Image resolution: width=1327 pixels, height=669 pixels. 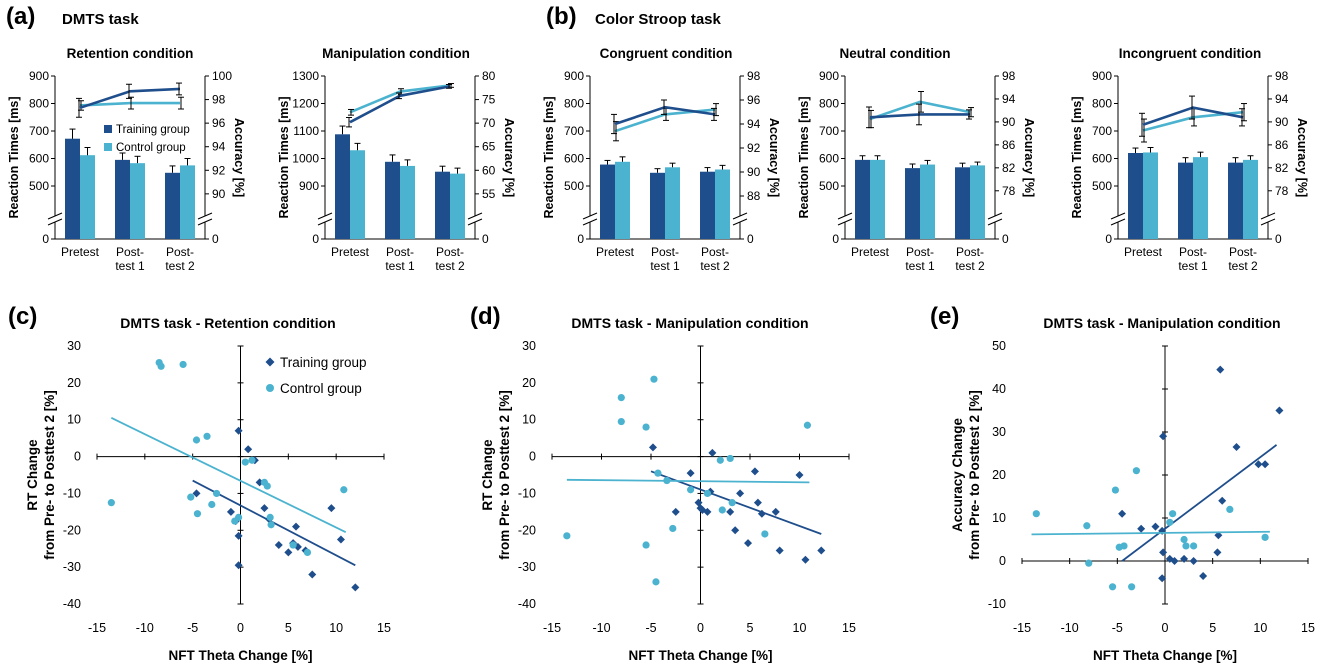 I want to click on y-tick-label: 10, so click(x=999, y=518).